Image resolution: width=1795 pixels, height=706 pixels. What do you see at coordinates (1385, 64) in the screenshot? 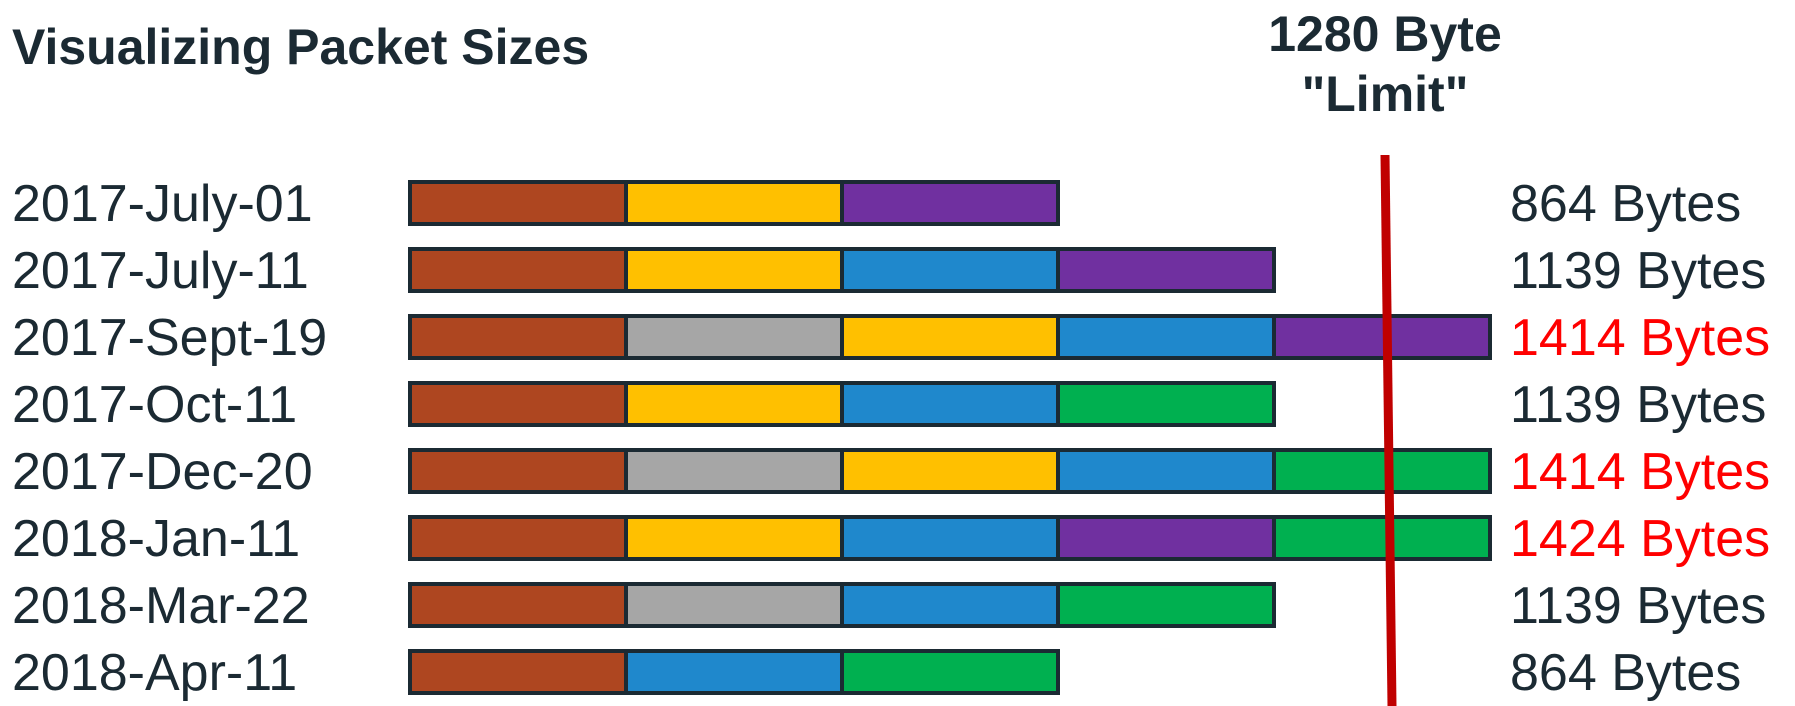
I see `limit-label: 1280 Byte "Limit"` at bounding box center [1385, 64].